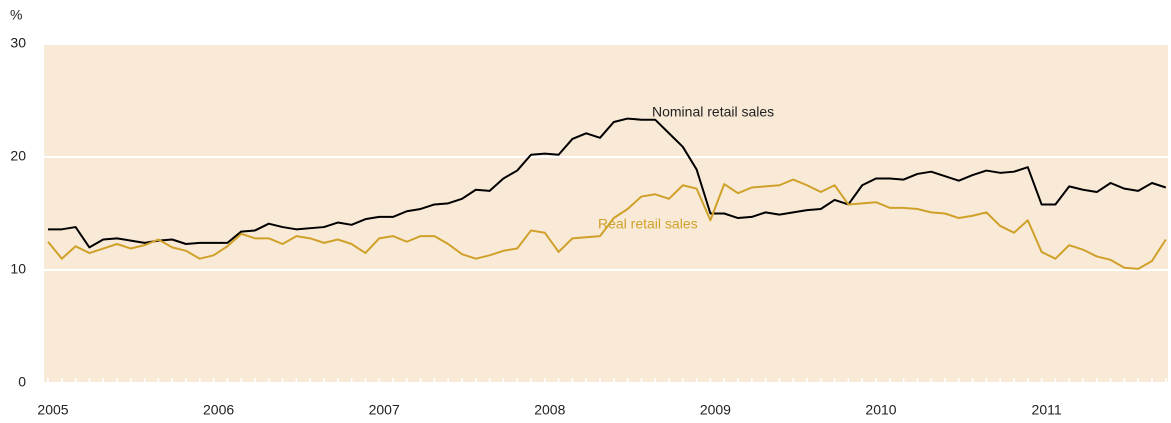  Describe the element at coordinates (18, 269) in the screenshot. I see `y-tick-label: 10` at that location.